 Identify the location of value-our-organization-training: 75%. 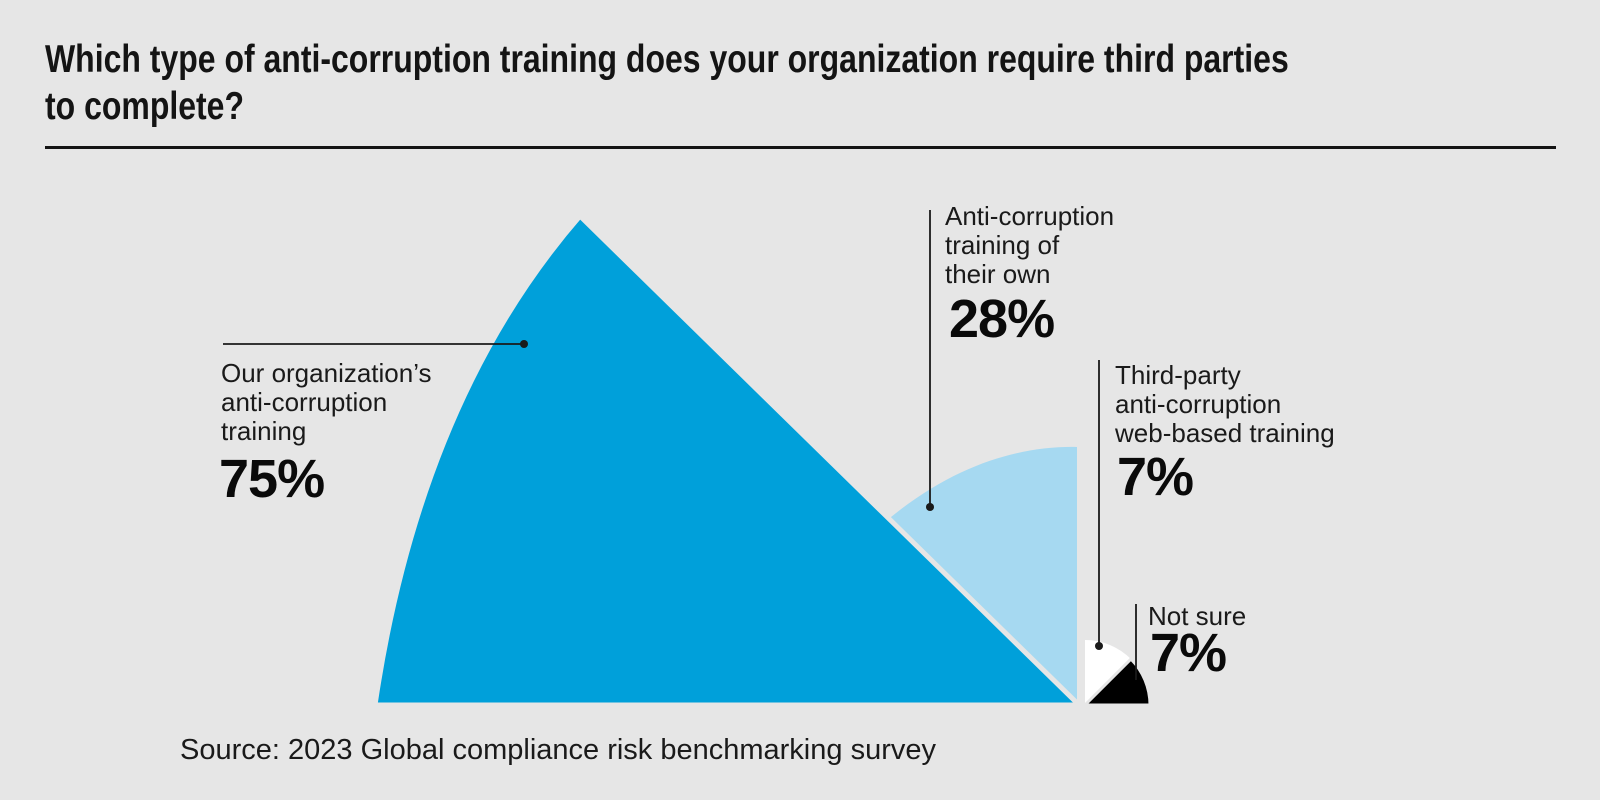
(272, 479).